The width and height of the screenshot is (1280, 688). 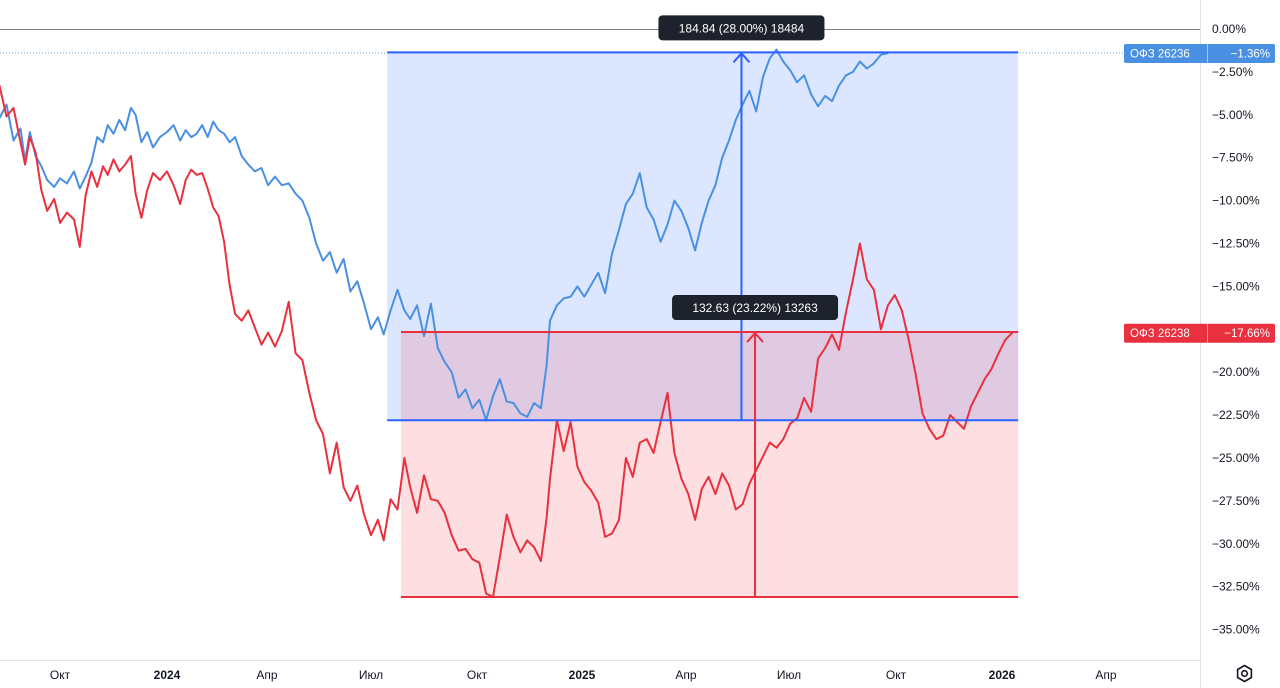 I want to click on last-value-tag-1: ОФЗ 26236 −1.36%, so click(x=1199, y=54).